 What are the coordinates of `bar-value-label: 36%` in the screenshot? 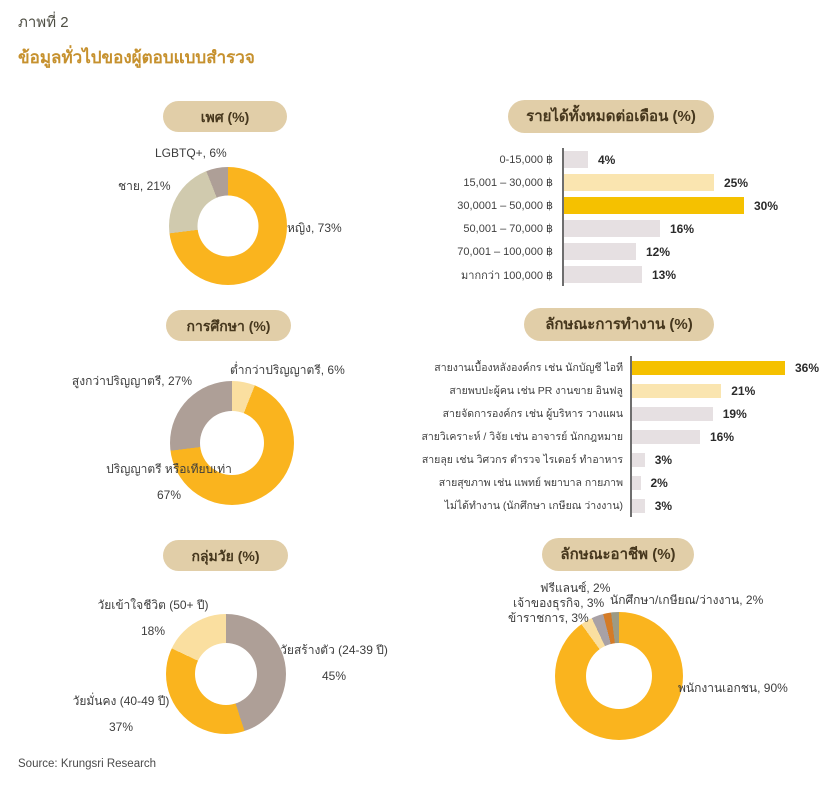 It's located at (807, 367).